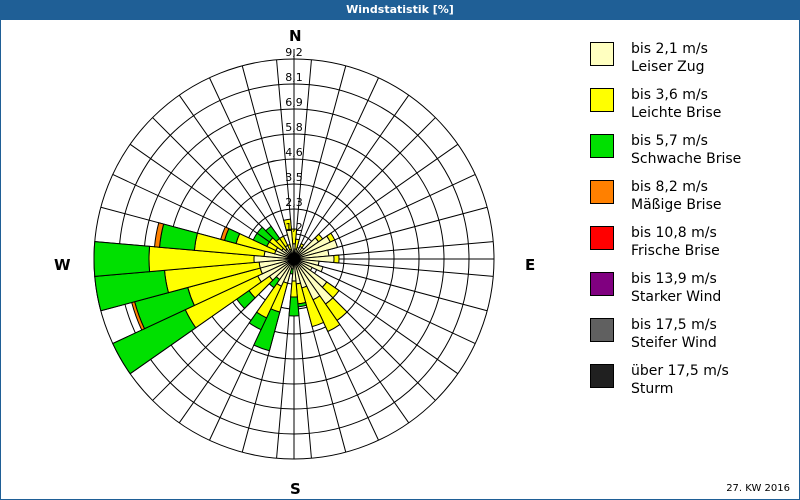  I want to click on legend-range: bis 3,6 m/s, so click(669, 95).